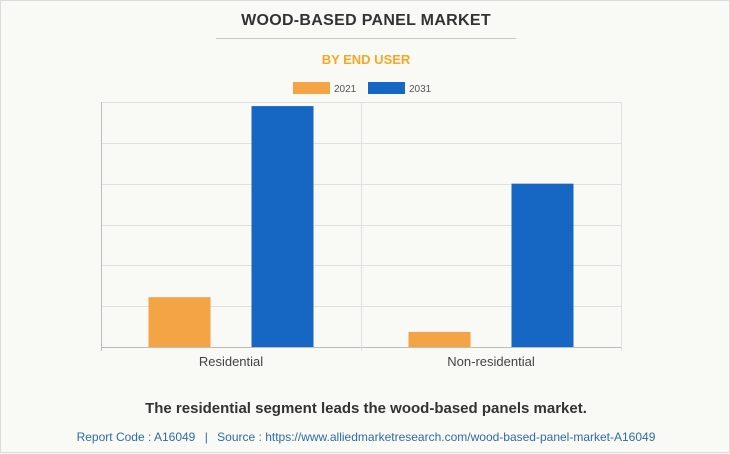  What do you see at coordinates (366, 38) in the screenshot?
I see `title-divider` at bounding box center [366, 38].